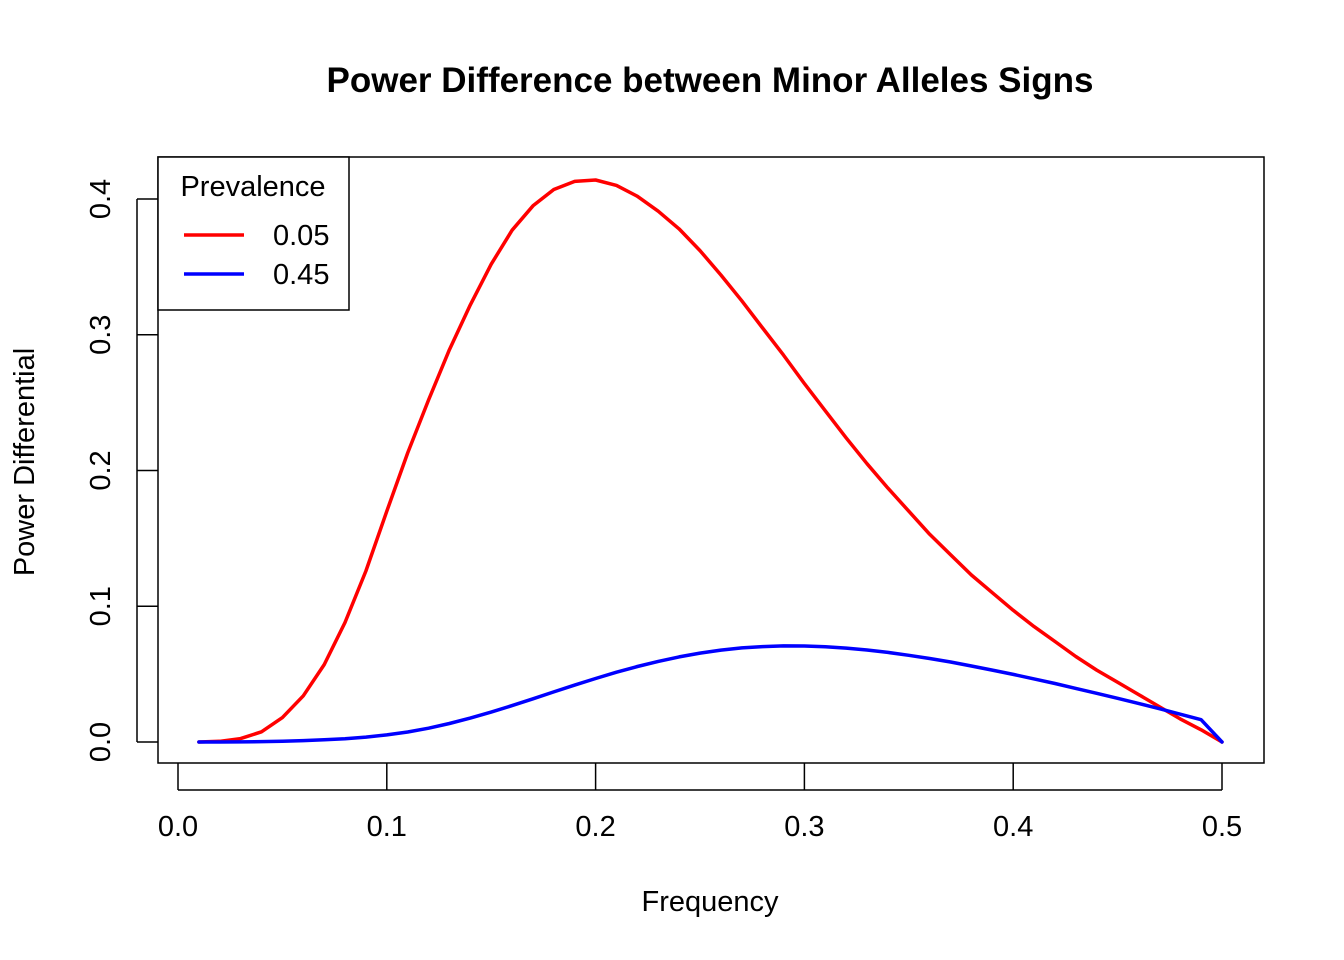 This screenshot has height=960, width=1344. Describe the element at coordinates (1222, 827) in the screenshot. I see `x-tick-label: 0.5` at that location.